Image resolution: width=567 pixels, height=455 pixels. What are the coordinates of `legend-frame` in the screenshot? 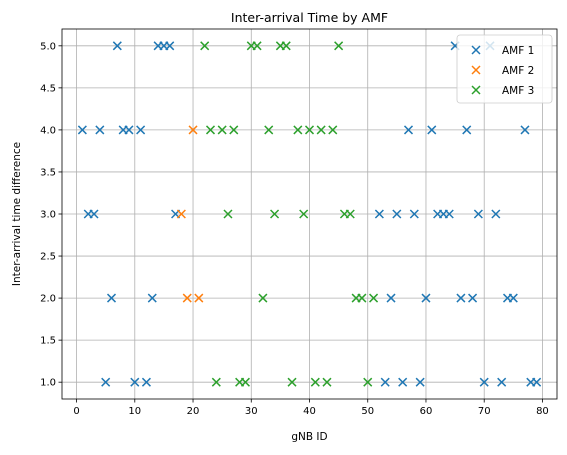 It's located at (504, 69).